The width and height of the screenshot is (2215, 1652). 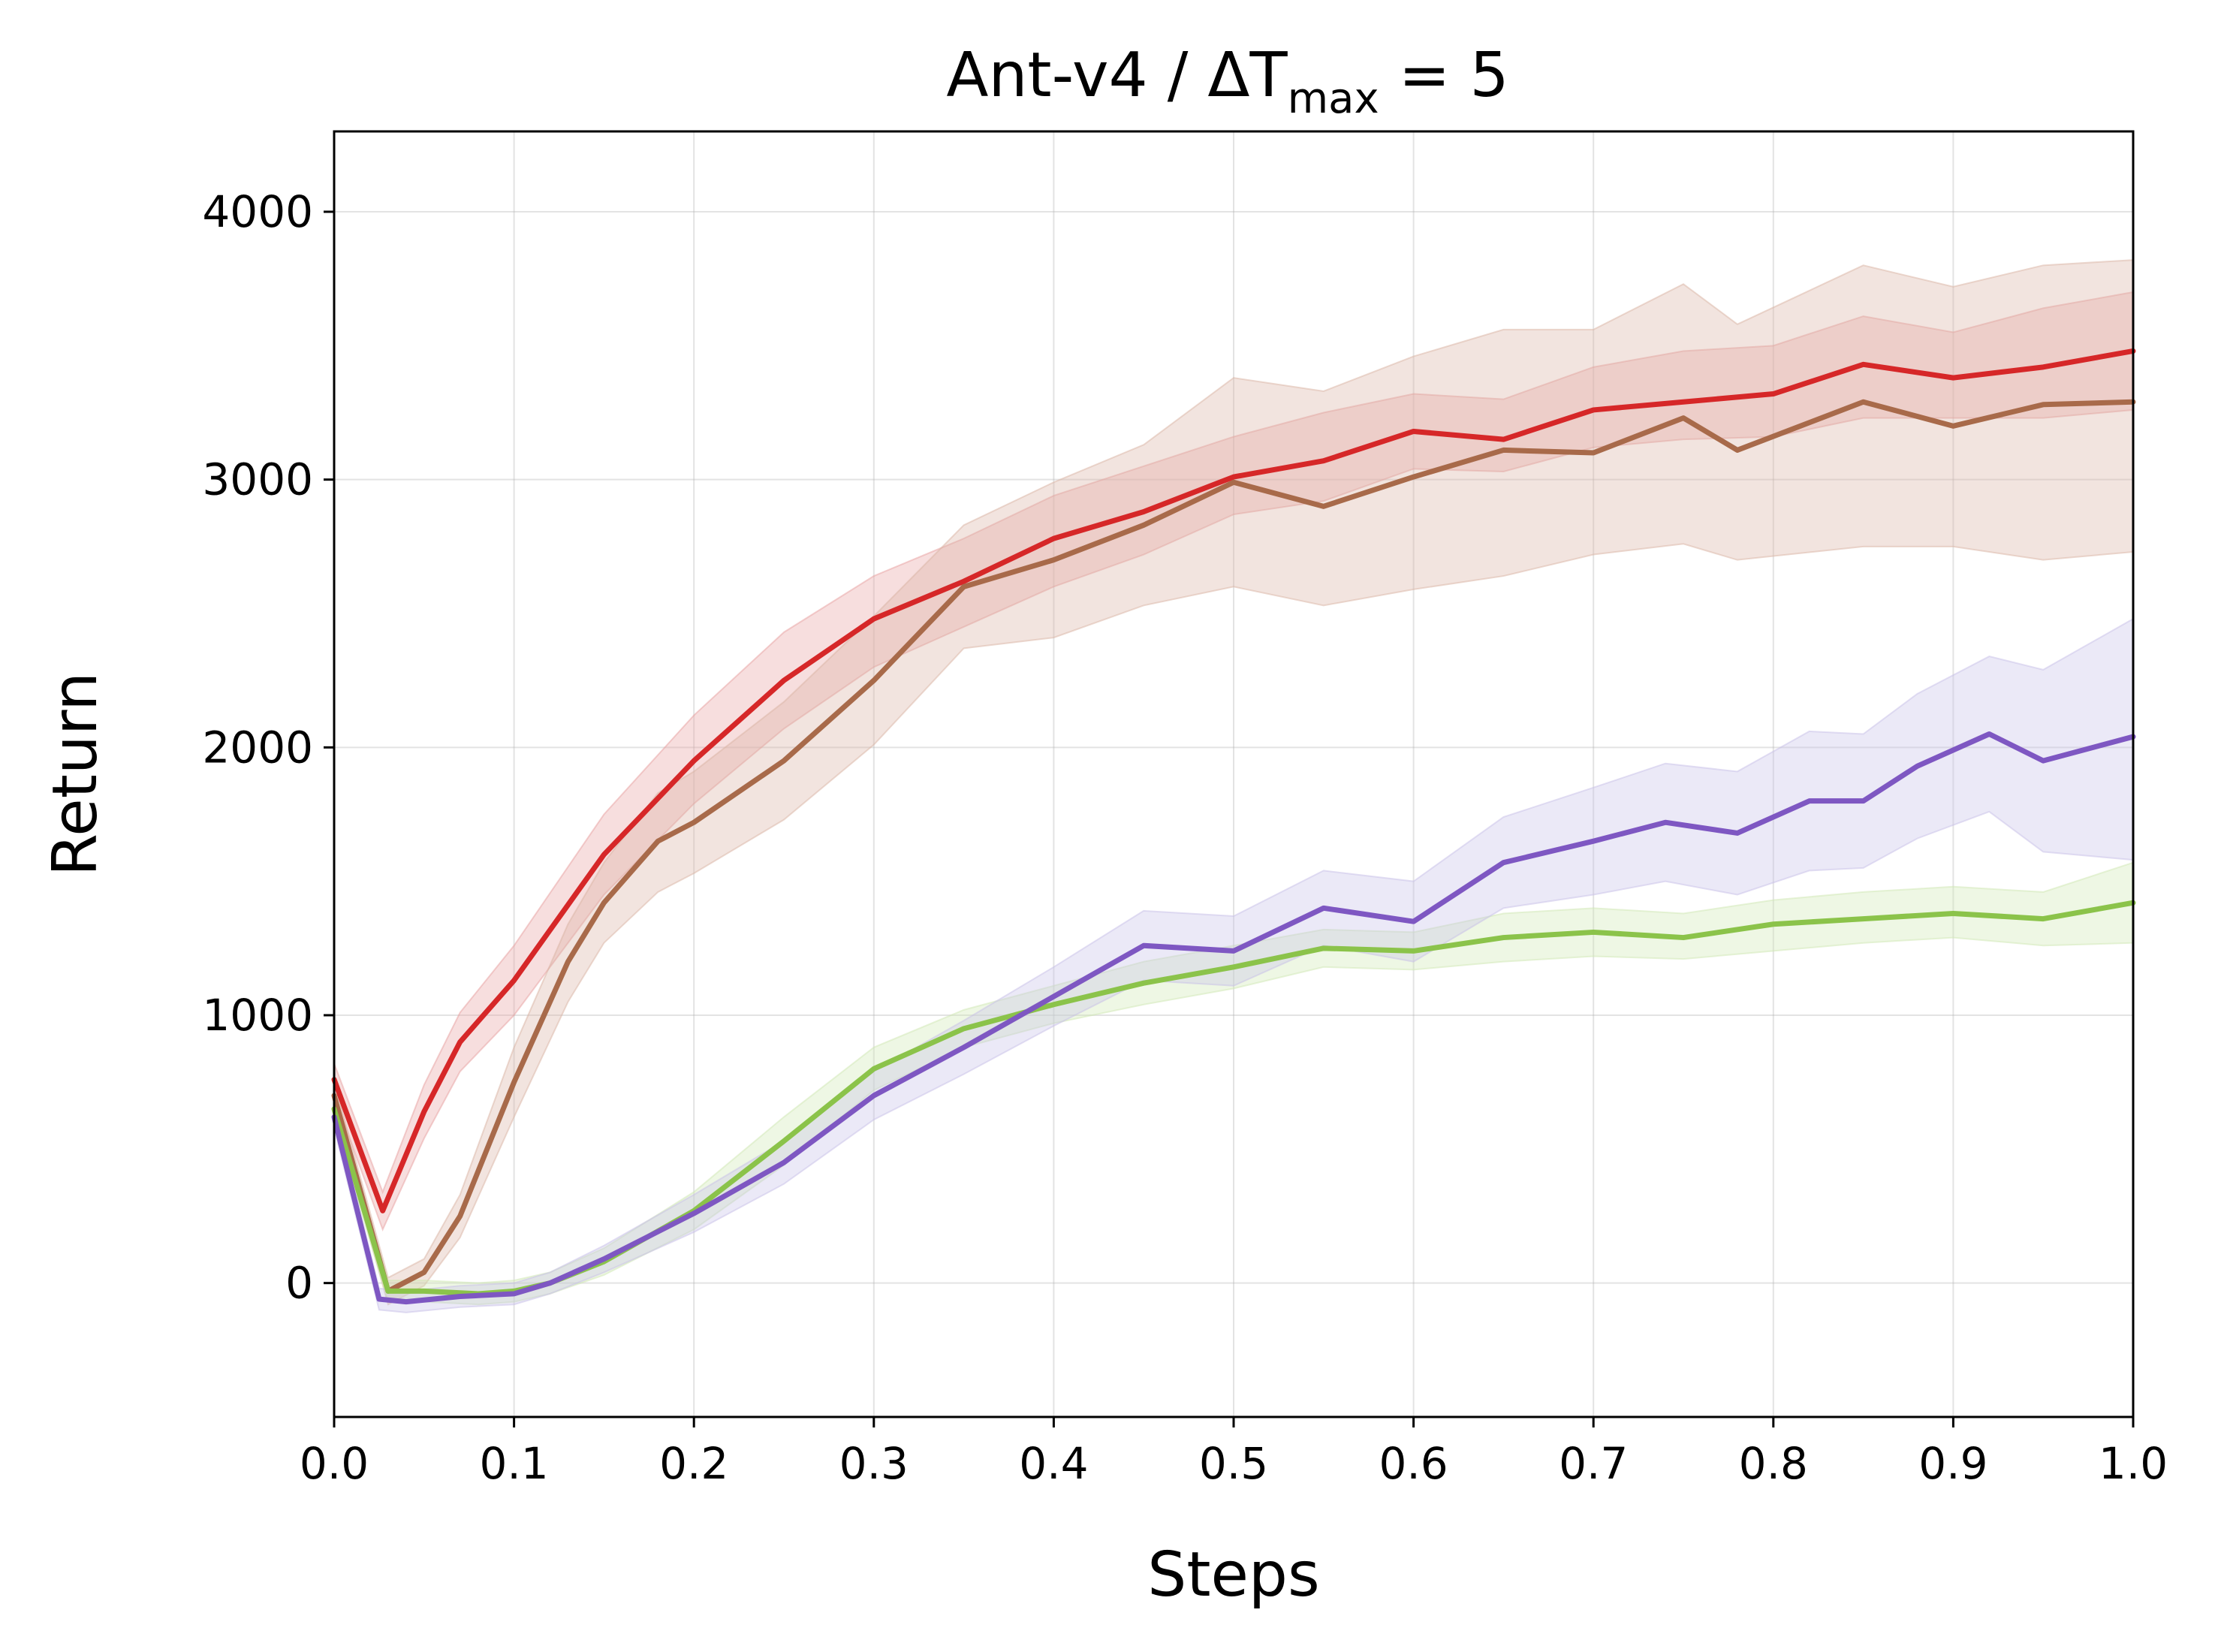 What do you see at coordinates (1117, 75) in the screenshot?
I see `chart-title-main: Ant-v4 / ΔT` at bounding box center [1117, 75].